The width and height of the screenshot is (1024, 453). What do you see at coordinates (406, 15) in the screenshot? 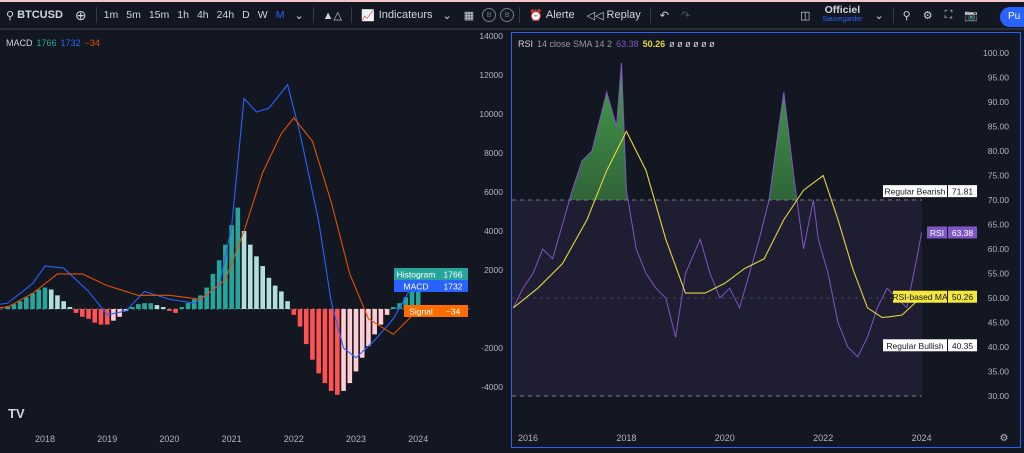
I see `indicators-button: 📈 Indicateurs ⌄` at bounding box center [406, 15].